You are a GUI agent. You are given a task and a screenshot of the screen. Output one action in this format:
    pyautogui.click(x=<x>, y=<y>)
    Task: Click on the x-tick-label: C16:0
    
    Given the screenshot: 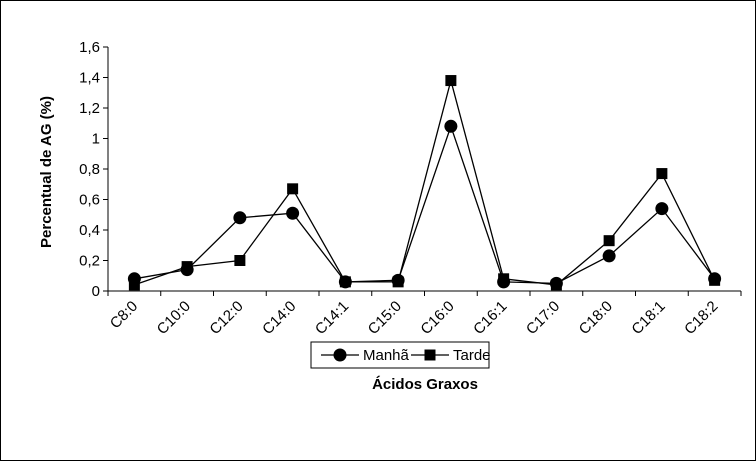 What is the action you would take?
    pyautogui.click(x=437, y=318)
    